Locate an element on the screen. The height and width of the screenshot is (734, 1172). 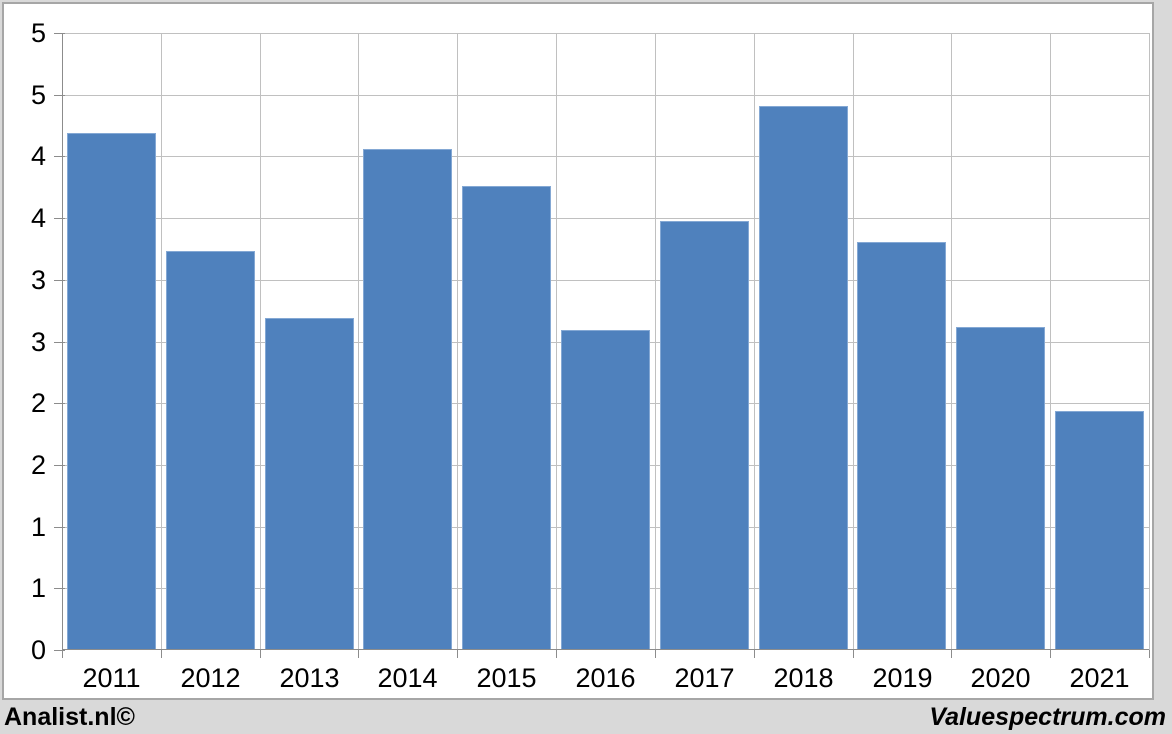
valuespectrum-credit: Valuespectrum.com is located at coordinates (1047, 716).